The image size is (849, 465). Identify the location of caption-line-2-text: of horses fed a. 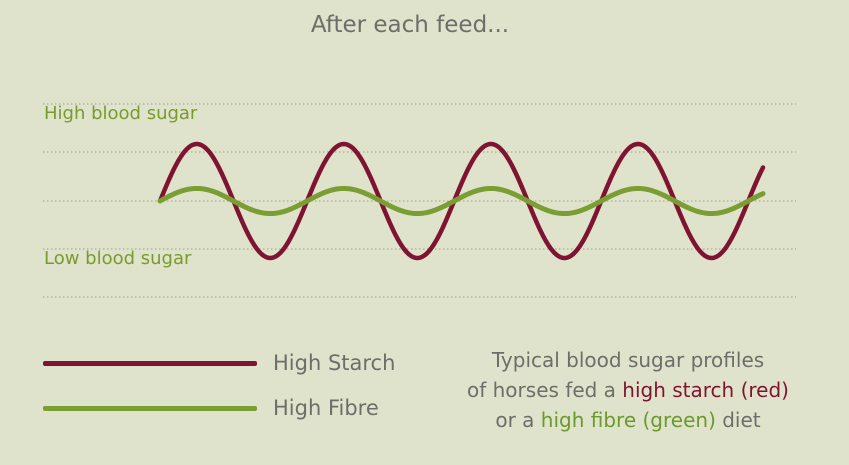
(545, 390).